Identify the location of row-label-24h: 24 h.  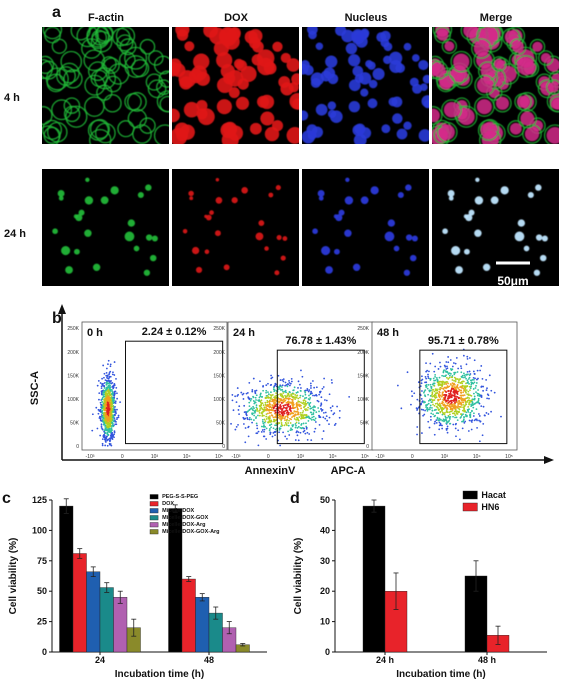
(15, 234).